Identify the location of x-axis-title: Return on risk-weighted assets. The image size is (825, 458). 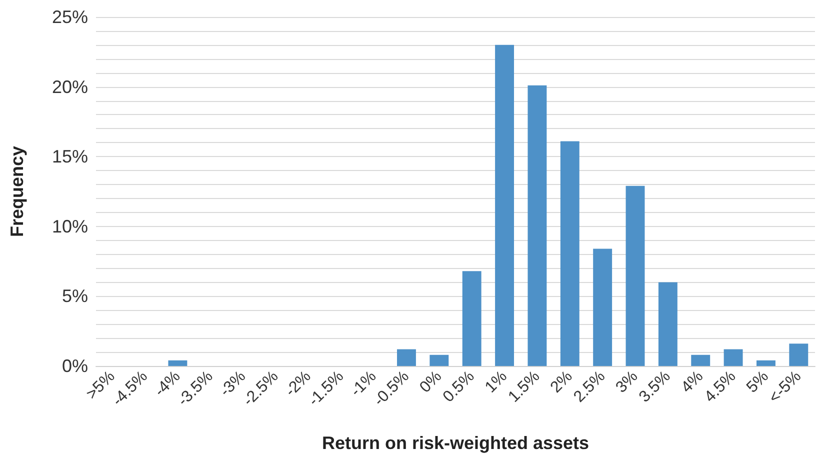
(456, 443).